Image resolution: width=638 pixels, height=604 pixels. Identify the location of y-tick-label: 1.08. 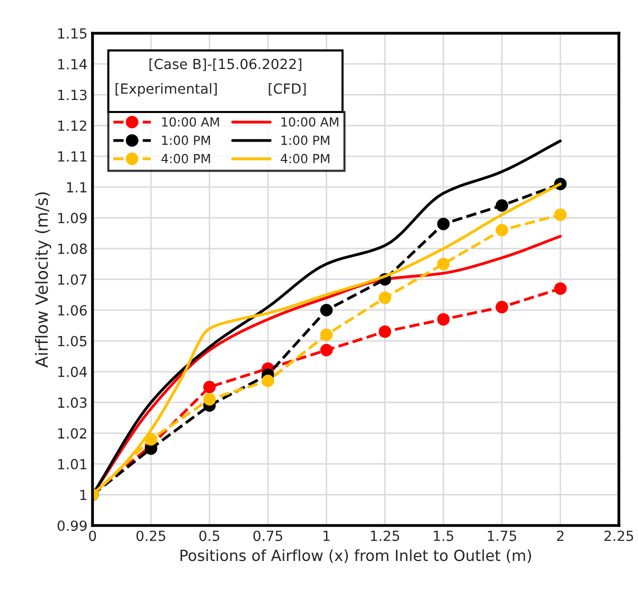
(72, 249).